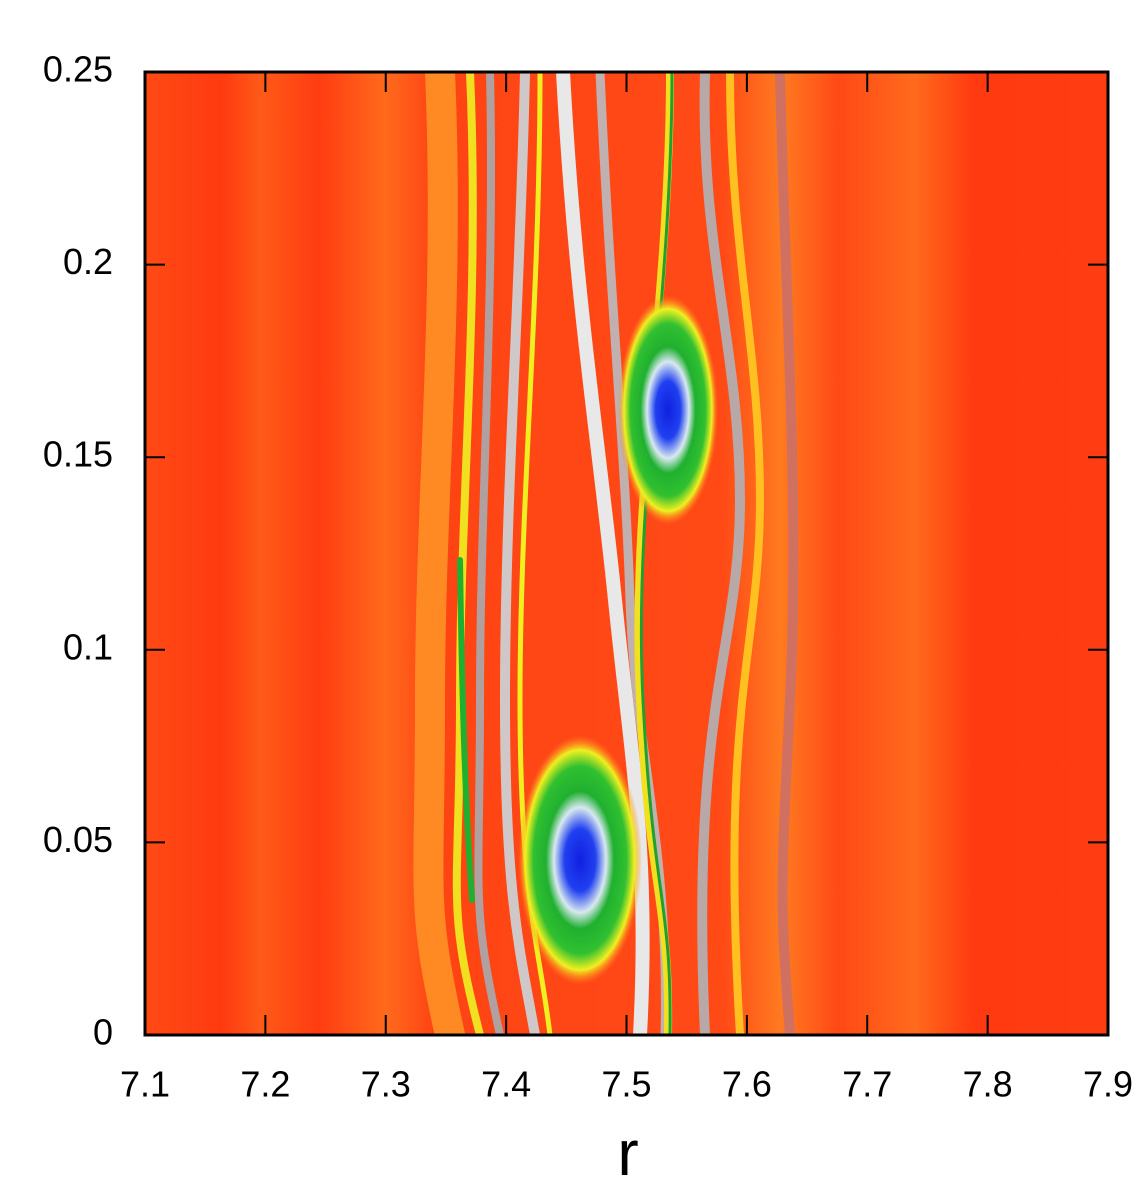 The height and width of the screenshot is (1200, 1148). Describe the element at coordinates (78, 839) in the screenshot. I see `y-tick-label: 0.05` at that location.